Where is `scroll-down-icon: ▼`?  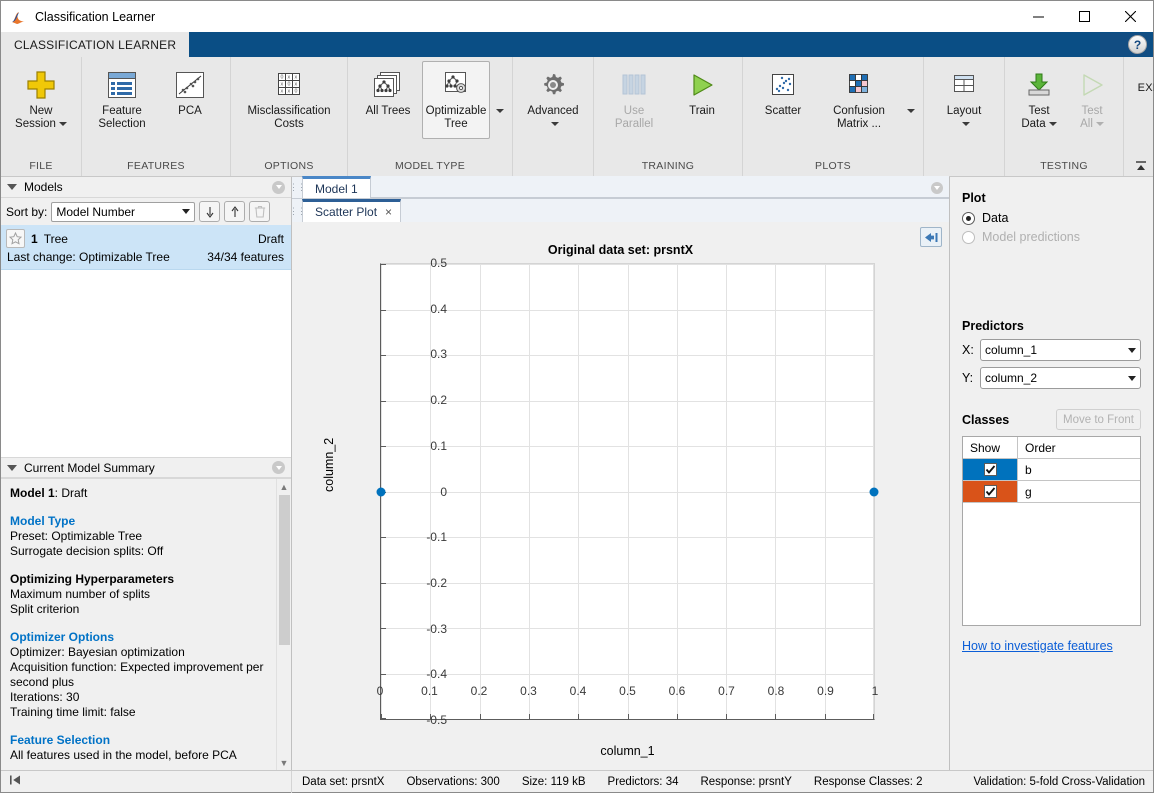
scroll-down-icon: ▼ is located at coordinates (284, 762).